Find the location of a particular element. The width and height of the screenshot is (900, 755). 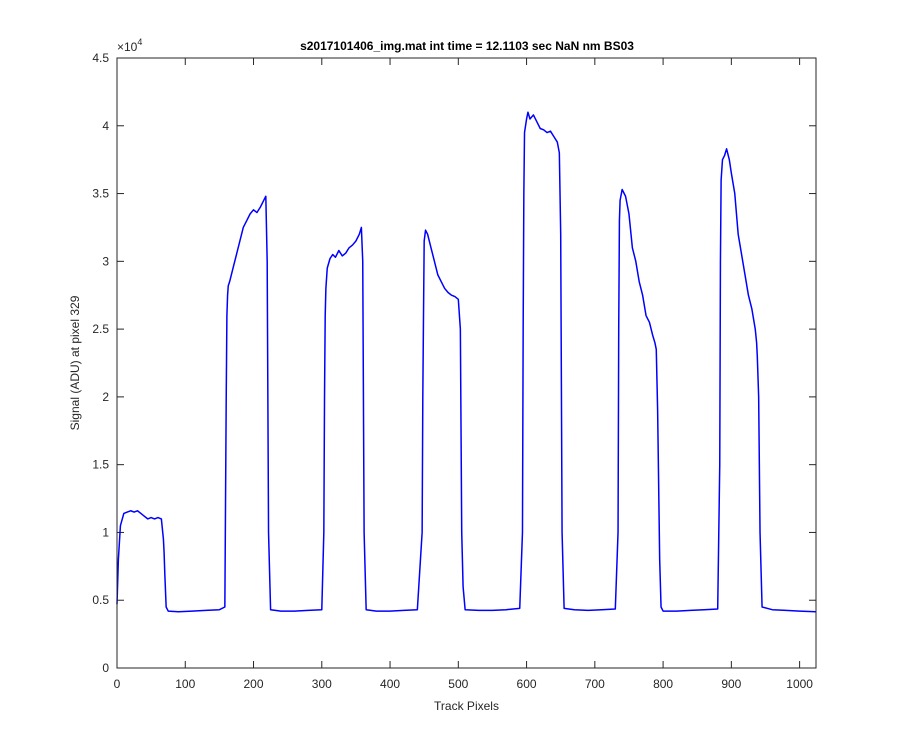

y-exponent-power: 4 is located at coordinates (139, 42).